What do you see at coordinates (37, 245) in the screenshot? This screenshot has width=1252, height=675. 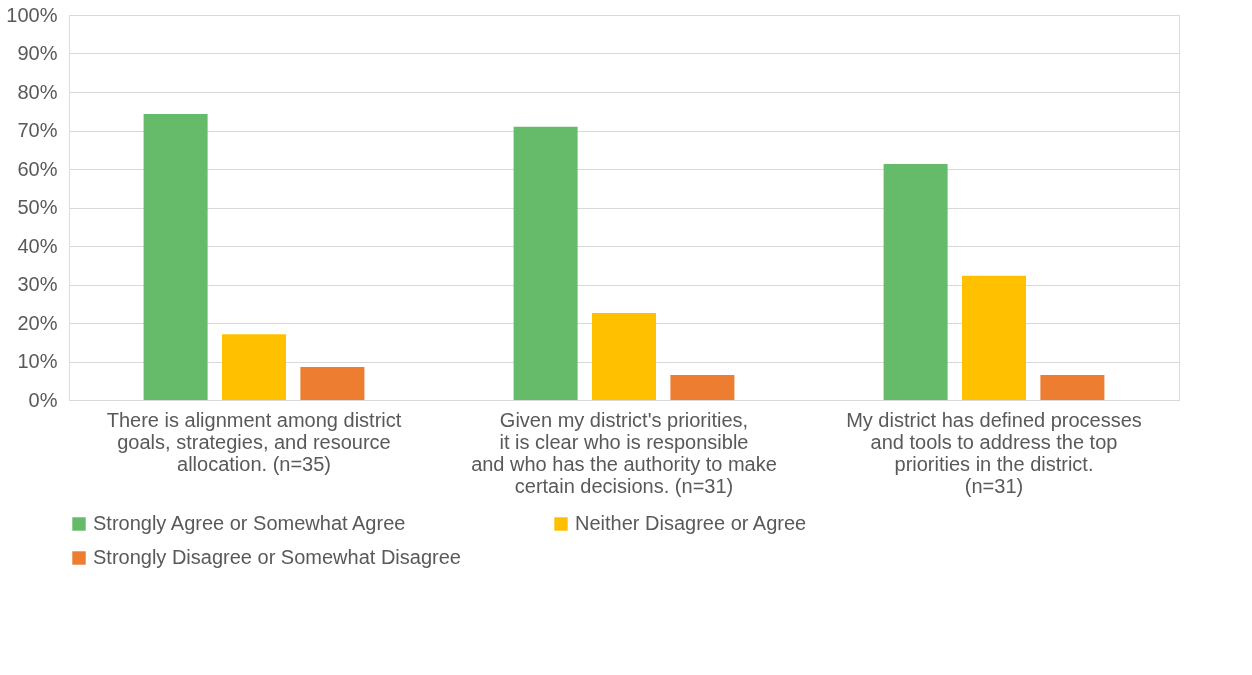 I see `y-tick-label: 40%` at bounding box center [37, 245].